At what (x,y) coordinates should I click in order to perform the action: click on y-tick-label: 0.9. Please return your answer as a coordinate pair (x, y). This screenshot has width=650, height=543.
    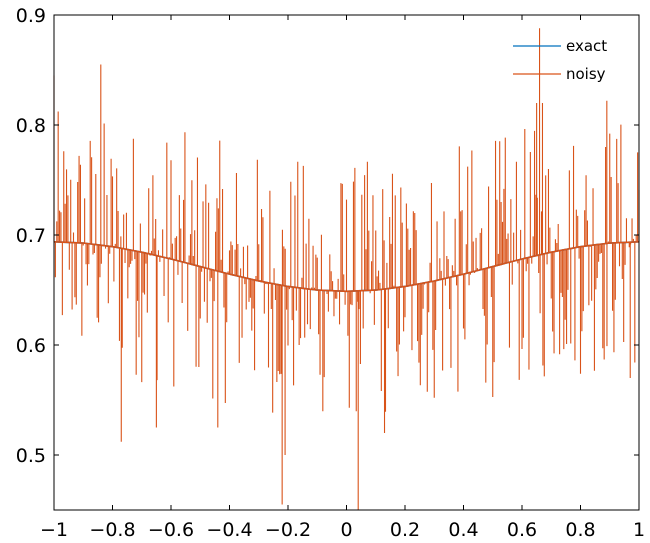
    Looking at the image, I should click on (31, 16).